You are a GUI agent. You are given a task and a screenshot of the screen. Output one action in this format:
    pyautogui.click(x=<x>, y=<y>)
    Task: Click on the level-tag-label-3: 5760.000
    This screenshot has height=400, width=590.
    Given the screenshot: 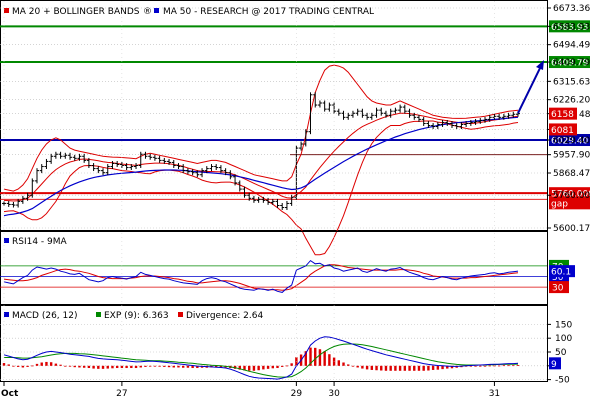 What is the action you would take?
    pyautogui.click(x=570, y=195)
    